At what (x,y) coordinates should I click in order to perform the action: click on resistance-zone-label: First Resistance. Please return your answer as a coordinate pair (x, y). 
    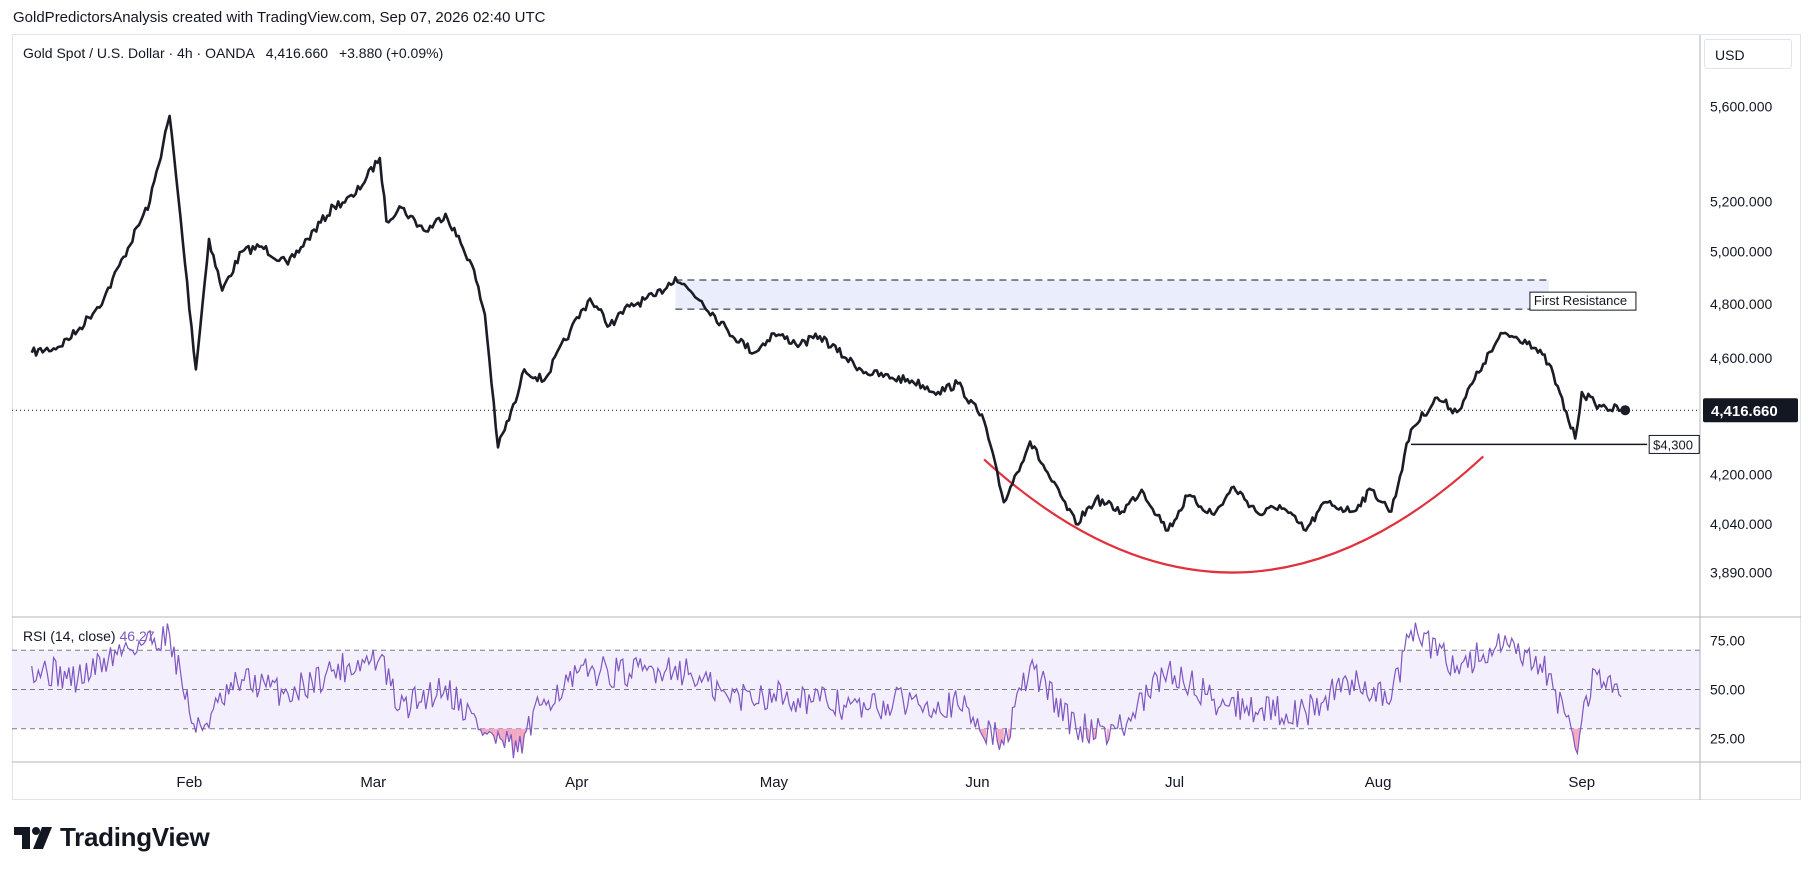
    Looking at the image, I should click on (1583, 301).